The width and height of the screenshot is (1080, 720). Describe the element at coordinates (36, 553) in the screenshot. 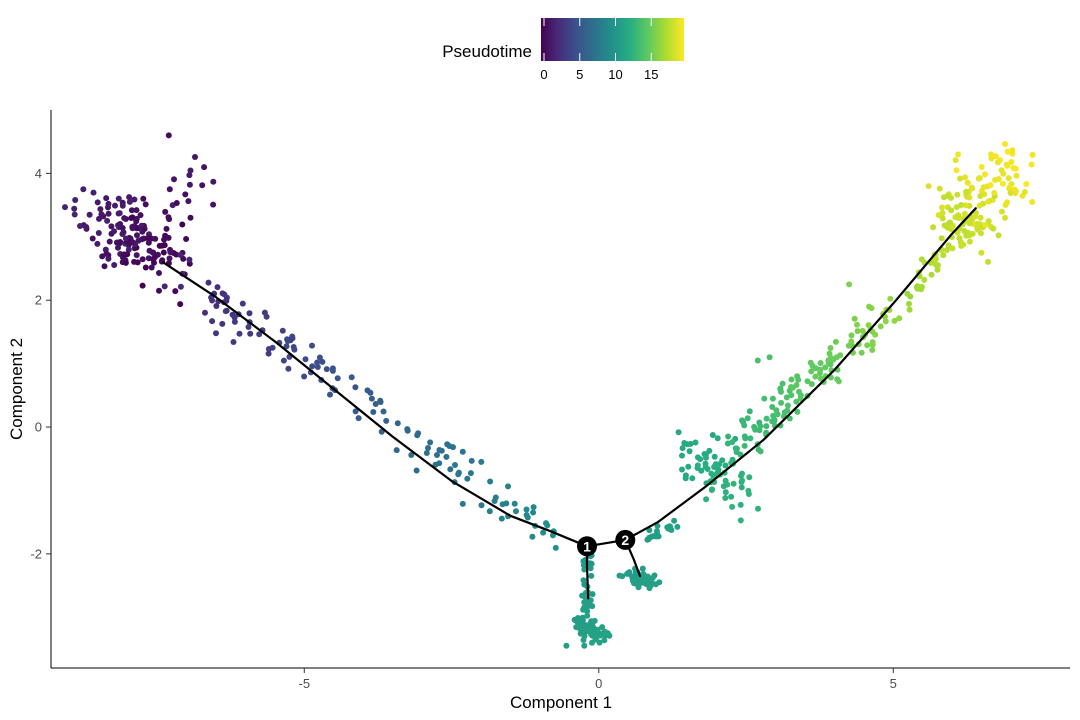

I see `y-tick-label: -2` at that location.